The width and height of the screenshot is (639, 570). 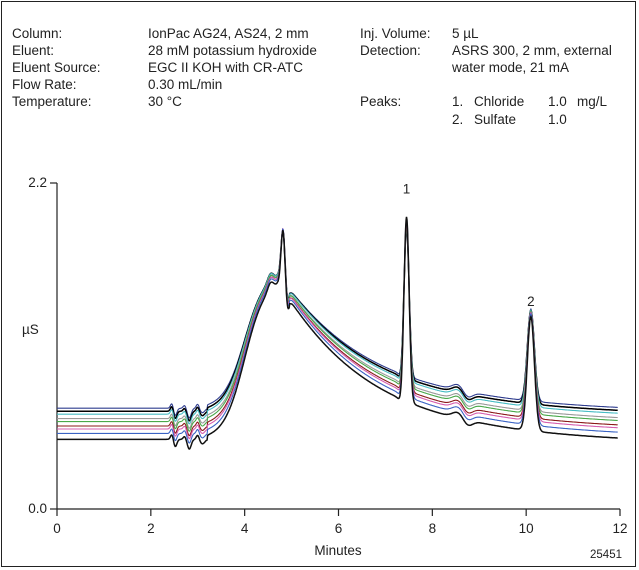 What do you see at coordinates (619, 528) in the screenshot?
I see `x-tick-label-12: 12` at bounding box center [619, 528].